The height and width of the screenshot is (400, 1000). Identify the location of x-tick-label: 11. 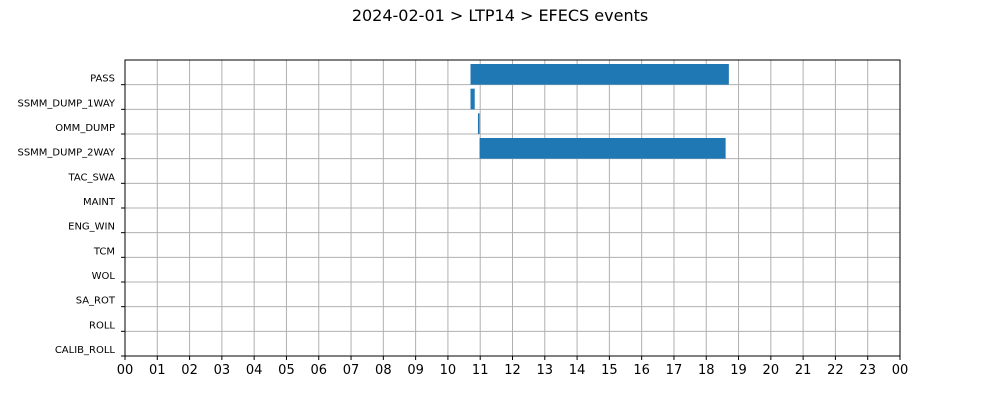
(480, 370).